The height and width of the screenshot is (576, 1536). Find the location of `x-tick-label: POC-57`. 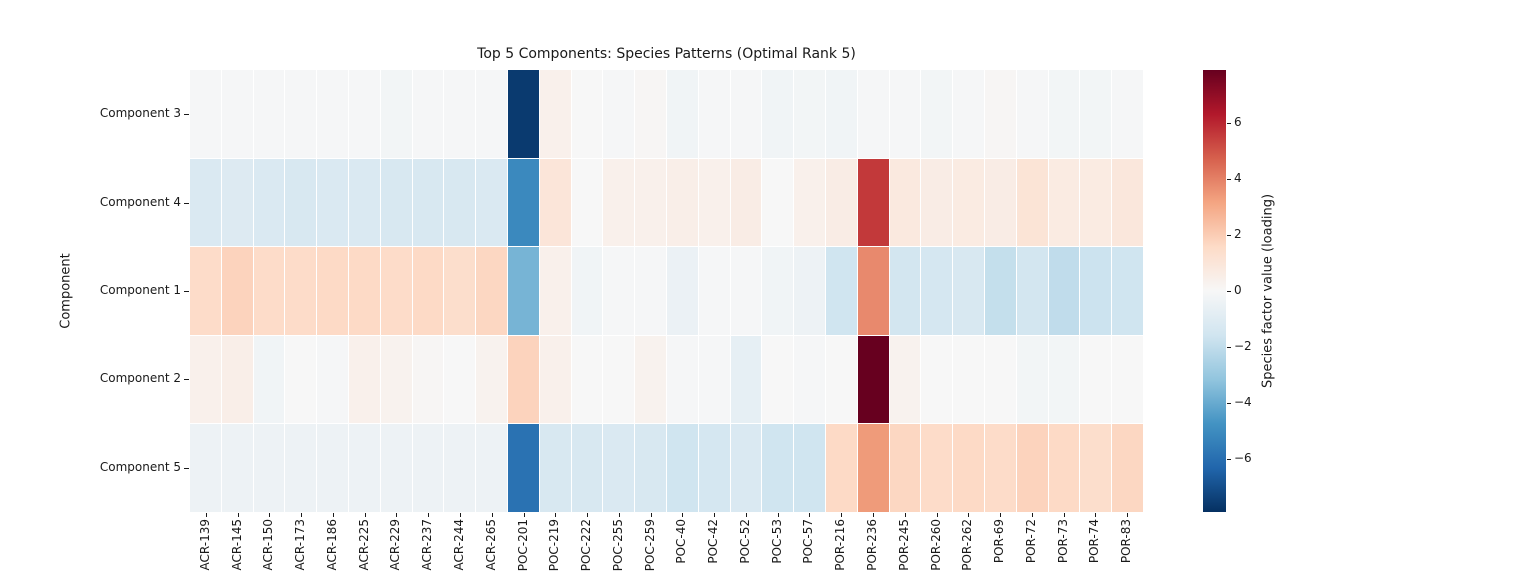

x-tick-label: POC-57 is located at coordinates (808, 541).